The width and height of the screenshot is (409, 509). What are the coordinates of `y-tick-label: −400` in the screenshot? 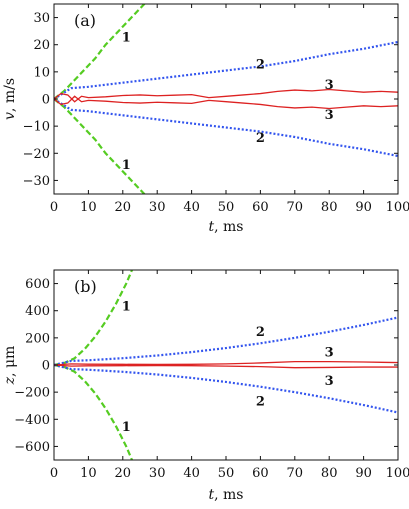 It's located at (32, 420).